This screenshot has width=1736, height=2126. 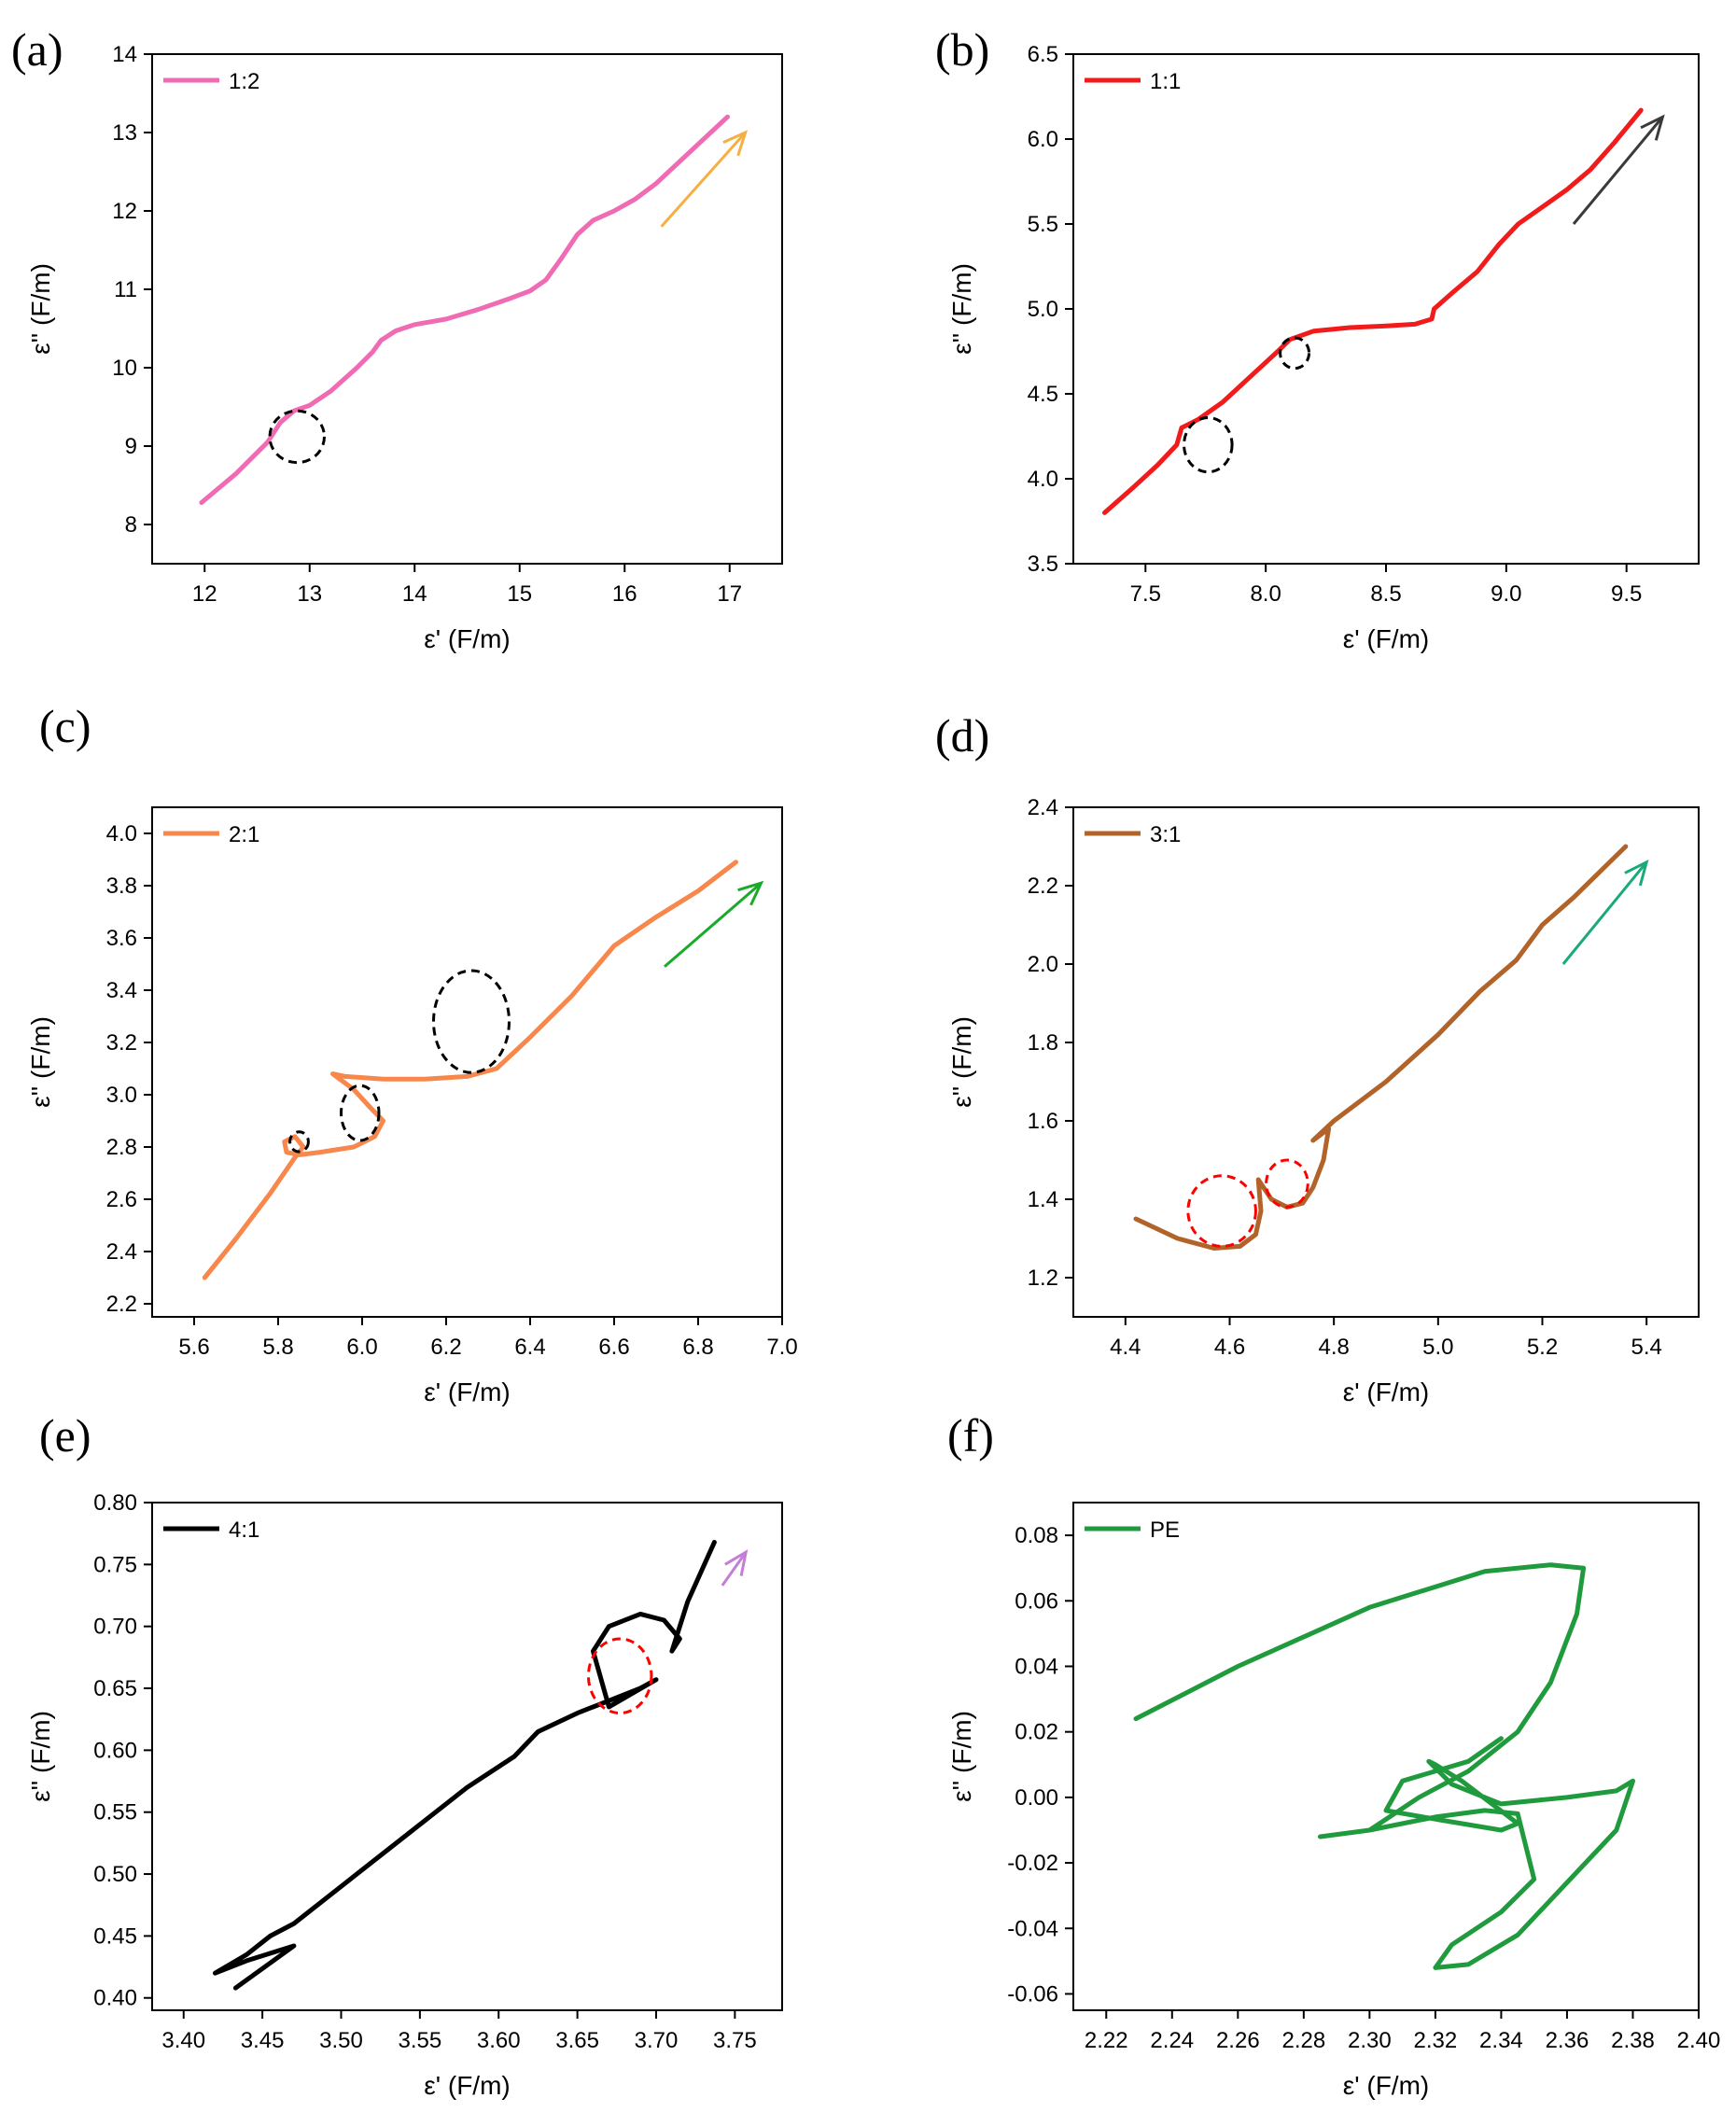 I want to click on x-tick-label: 5.8, so click(x=277, y=1347).